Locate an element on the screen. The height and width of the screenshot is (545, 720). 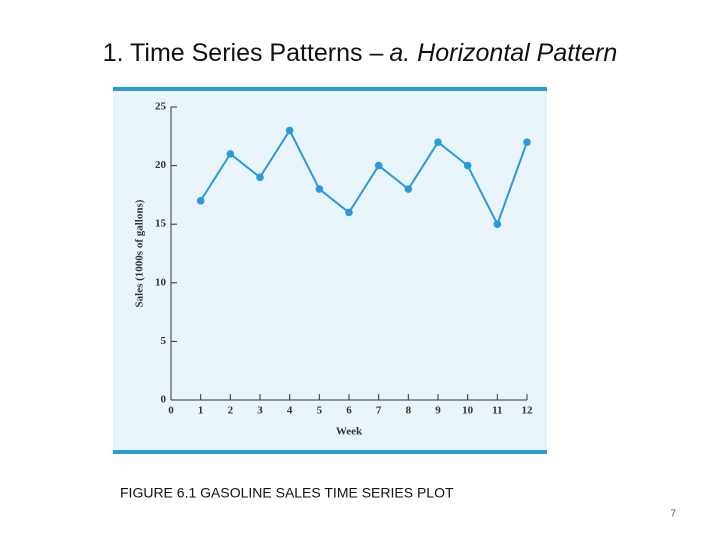
series-line is located at coordinates (363, 177).